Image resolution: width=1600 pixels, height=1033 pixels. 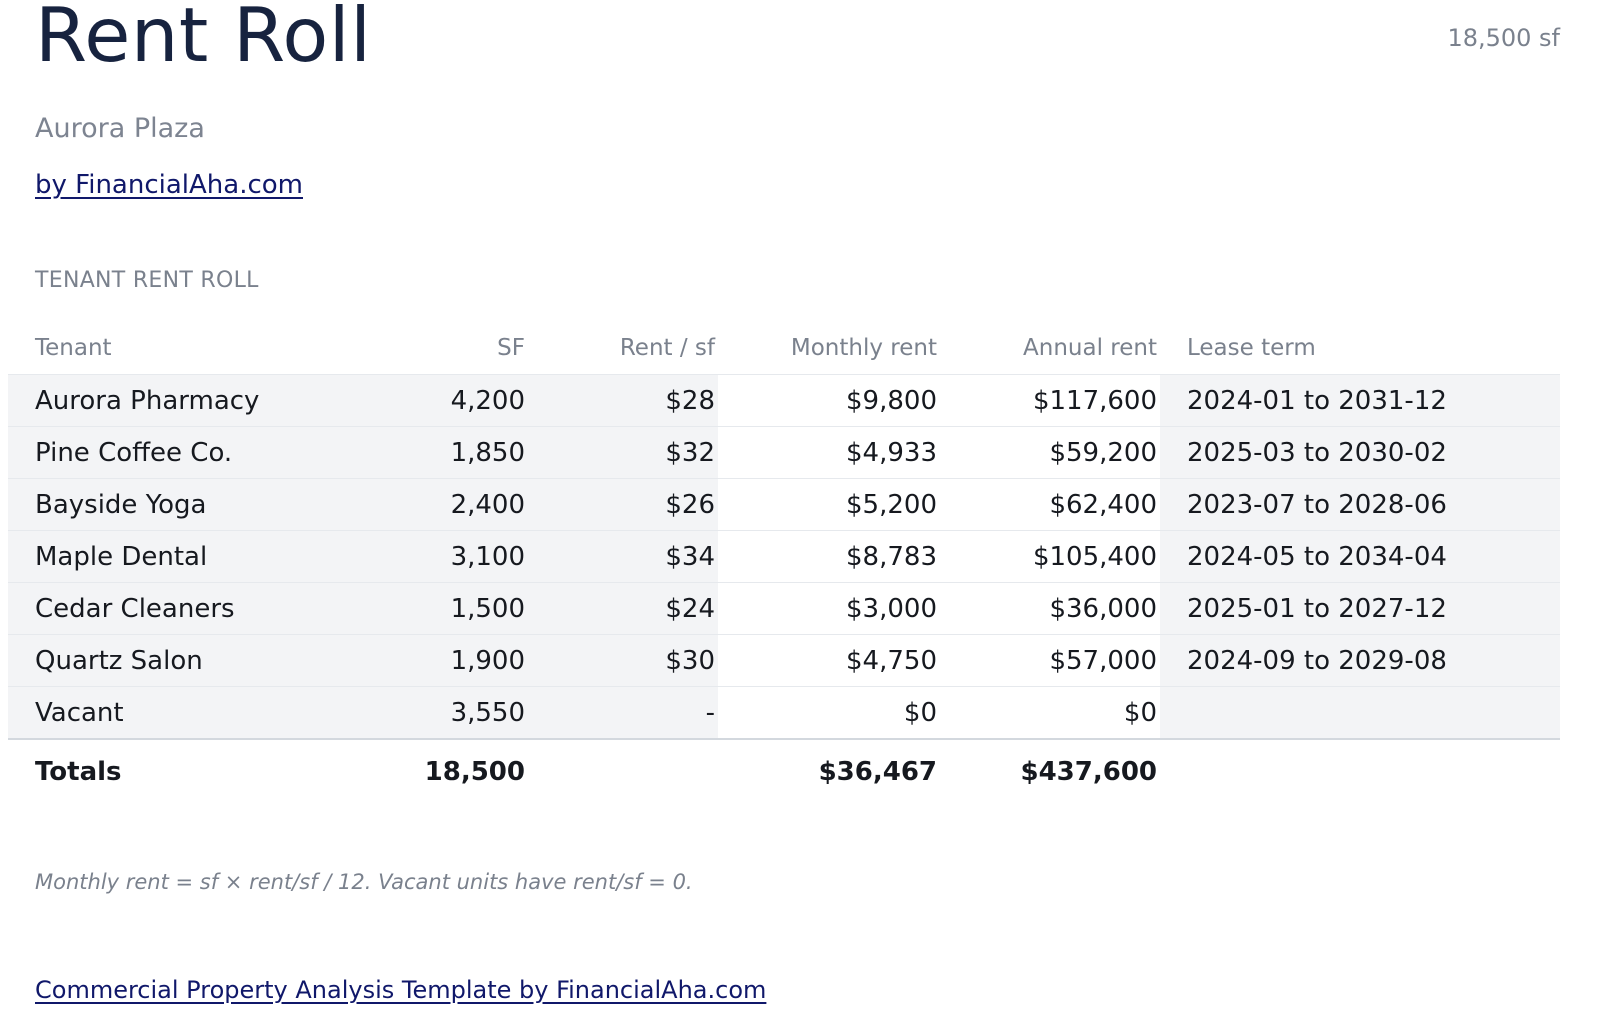 I want to click on cell-lease-term: 2023-07 to 2028-06, so click(x=1360, y=504).